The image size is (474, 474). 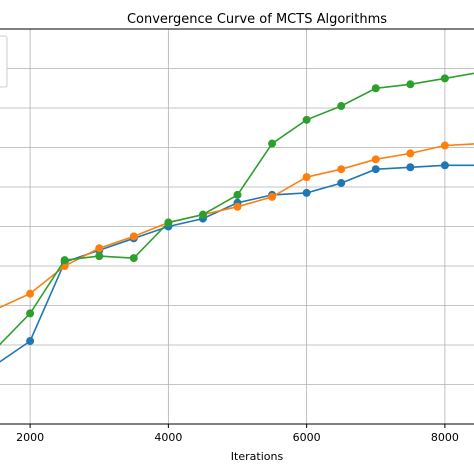 I want to click on x-tick-label: 8000, so click(x=445, y=437).